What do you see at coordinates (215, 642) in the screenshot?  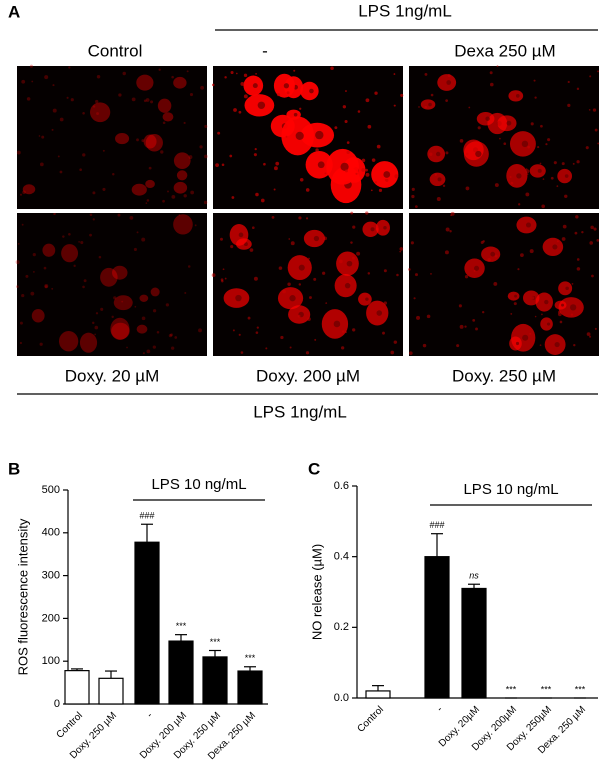 I see `annotation: ***` at bounding box center [215, 642].